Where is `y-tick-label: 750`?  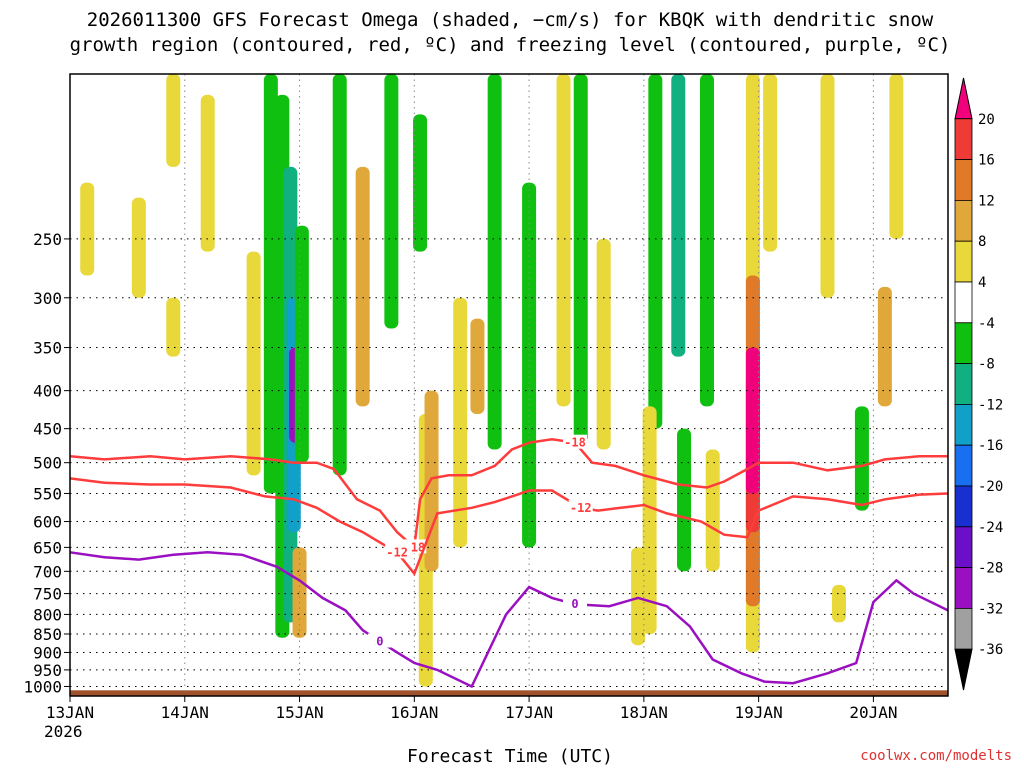 y-tick-label: 750 is located at coordinates (47, 594).